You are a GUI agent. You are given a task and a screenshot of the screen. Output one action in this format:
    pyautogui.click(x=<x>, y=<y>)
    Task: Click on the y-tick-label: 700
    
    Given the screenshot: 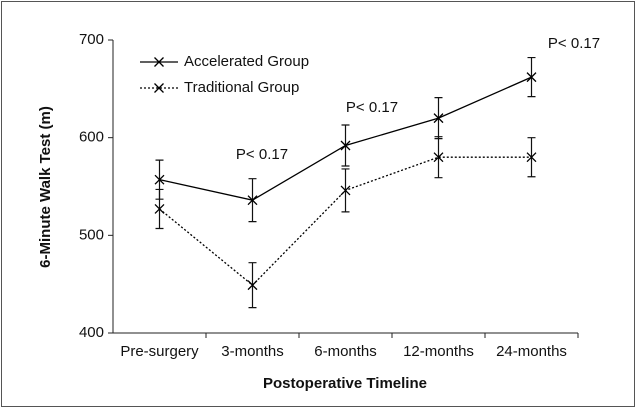 What is the action you would take?
    pyautogui.click(x=91, y=39)
    